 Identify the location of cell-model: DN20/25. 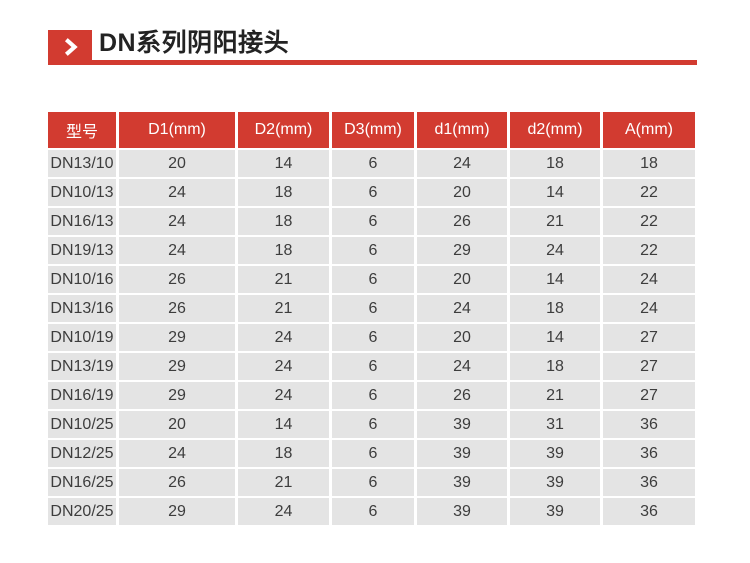
(82, 511).